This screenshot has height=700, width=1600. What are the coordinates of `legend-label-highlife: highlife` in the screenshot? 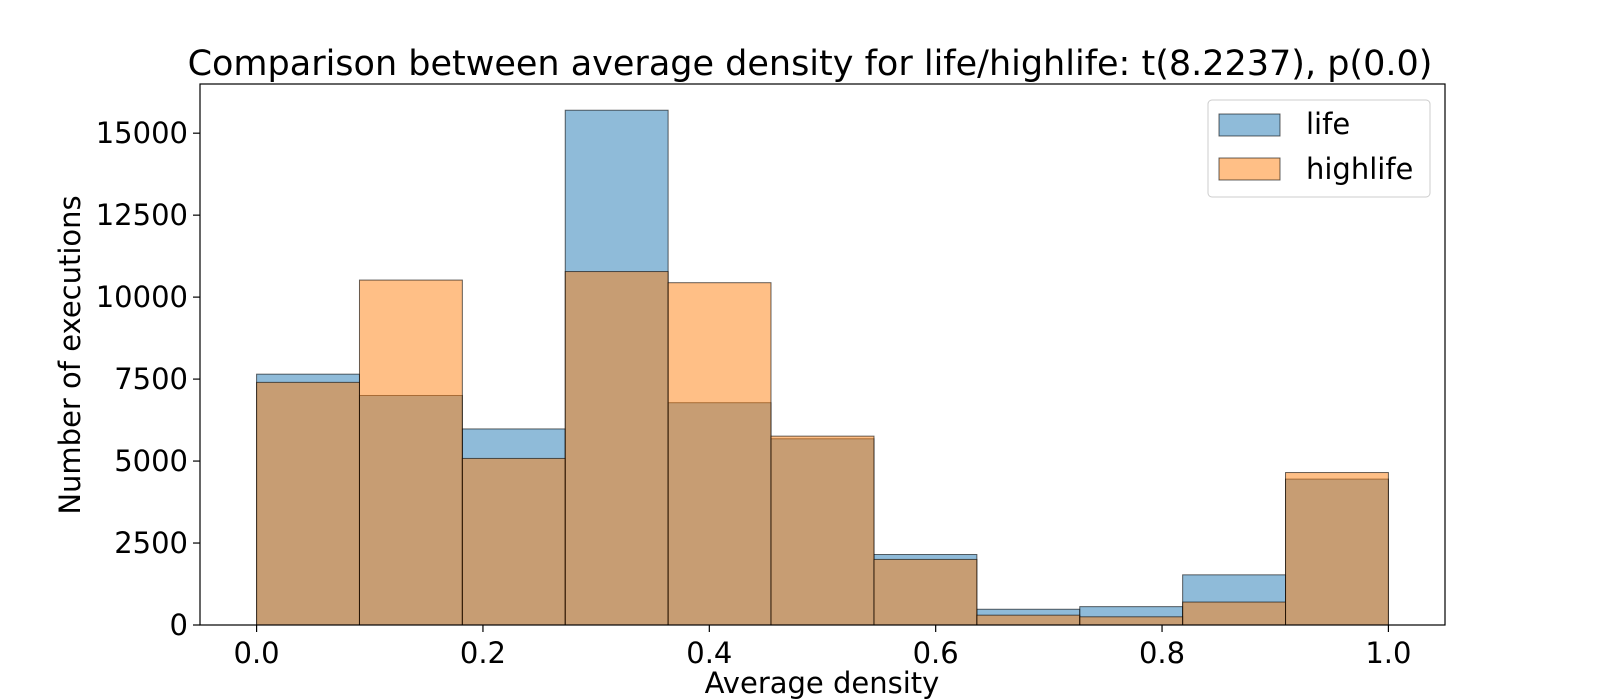 It's located at (1359, 169).